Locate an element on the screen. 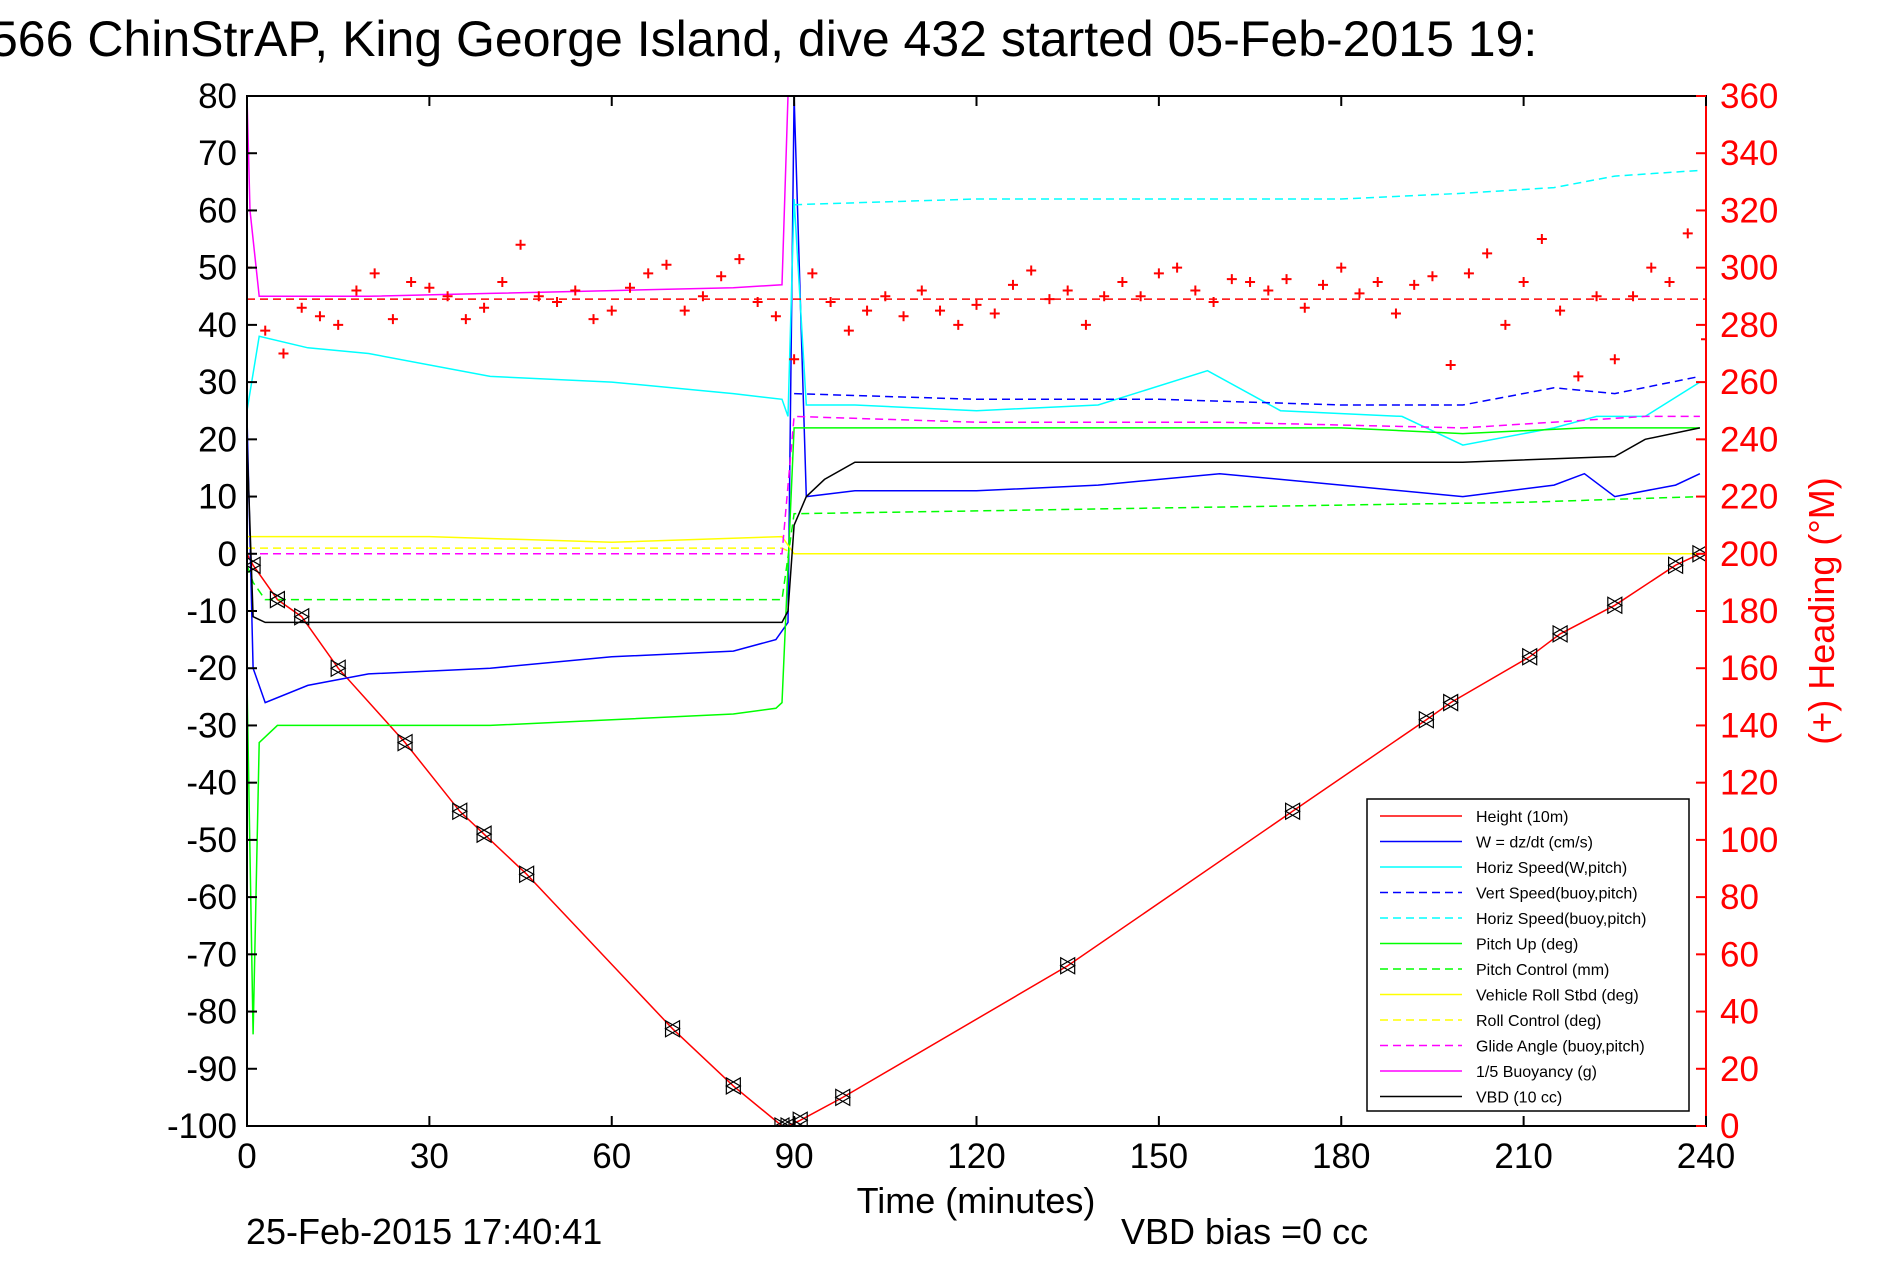 This screenshot has height=1262, width=1891. y2-tick-label: 280 is located at coordinates (1749, 325).